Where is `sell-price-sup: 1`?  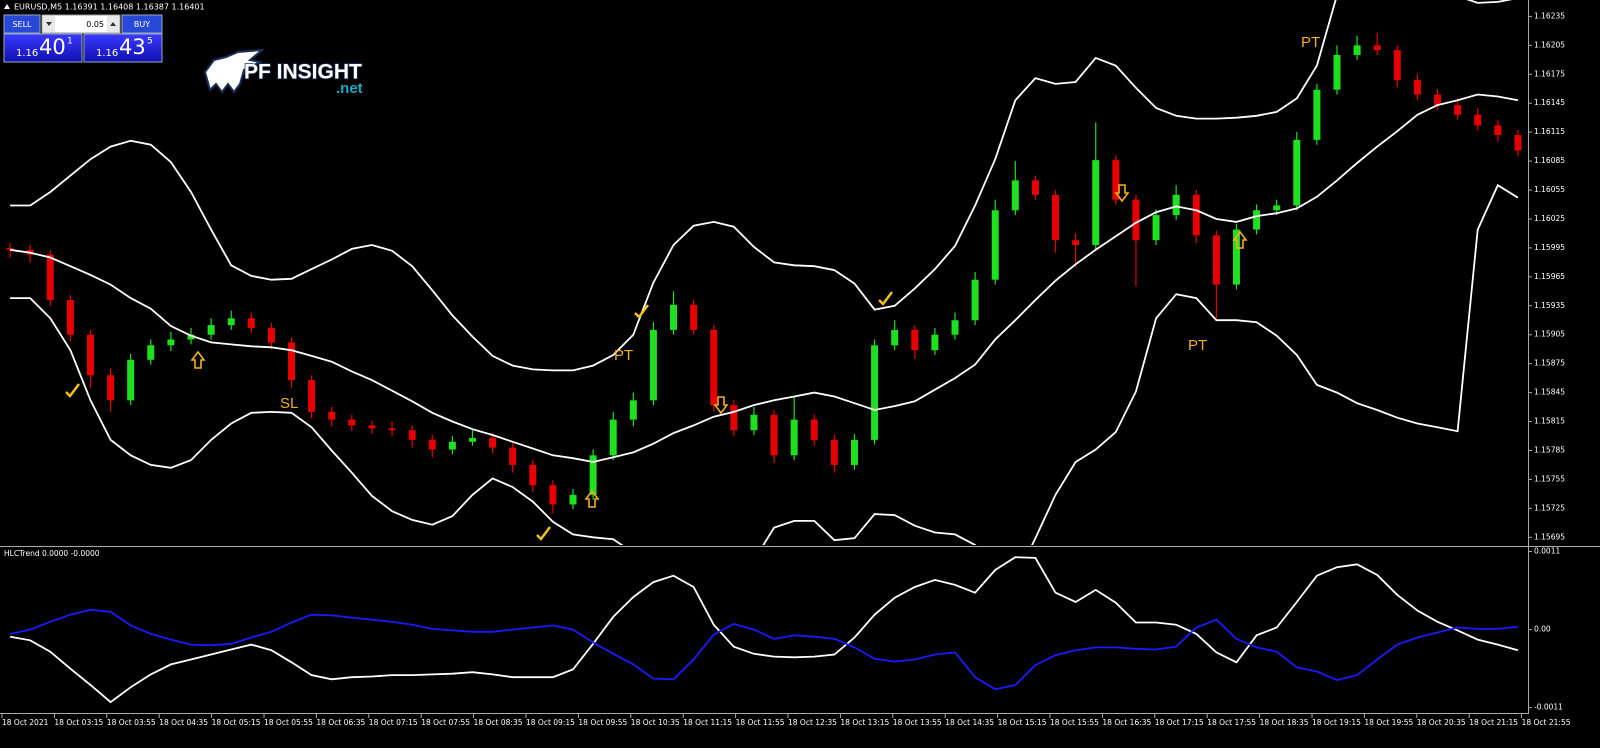 sell-price-sup: 1 is located at coordinates (70, 42).